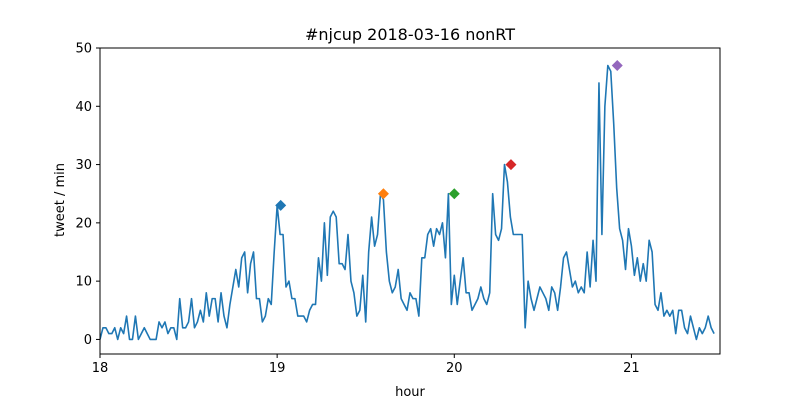 This screenshot has height=400, width=800. I want to click on chart-title: #njcup 2018-03-16 nonRT, so click(410, 34).